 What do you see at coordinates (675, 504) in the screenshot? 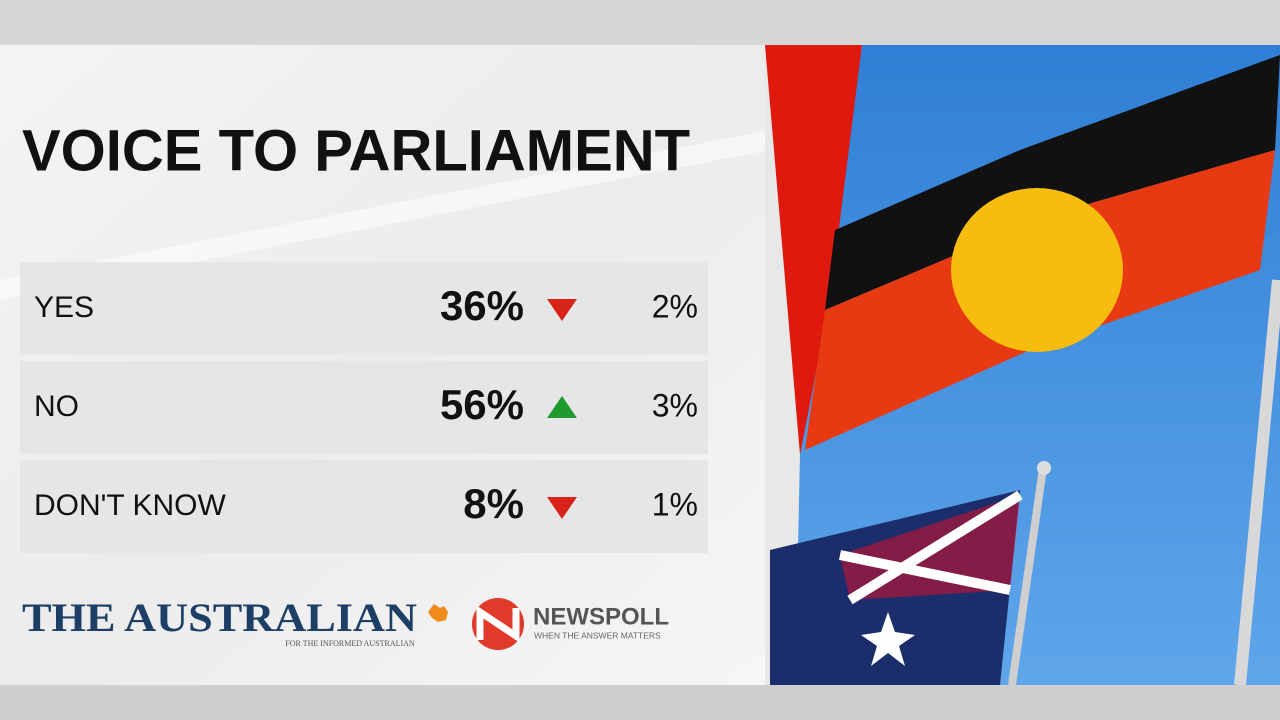
I see `row-change: 1%` at bounding box center [675, 504].